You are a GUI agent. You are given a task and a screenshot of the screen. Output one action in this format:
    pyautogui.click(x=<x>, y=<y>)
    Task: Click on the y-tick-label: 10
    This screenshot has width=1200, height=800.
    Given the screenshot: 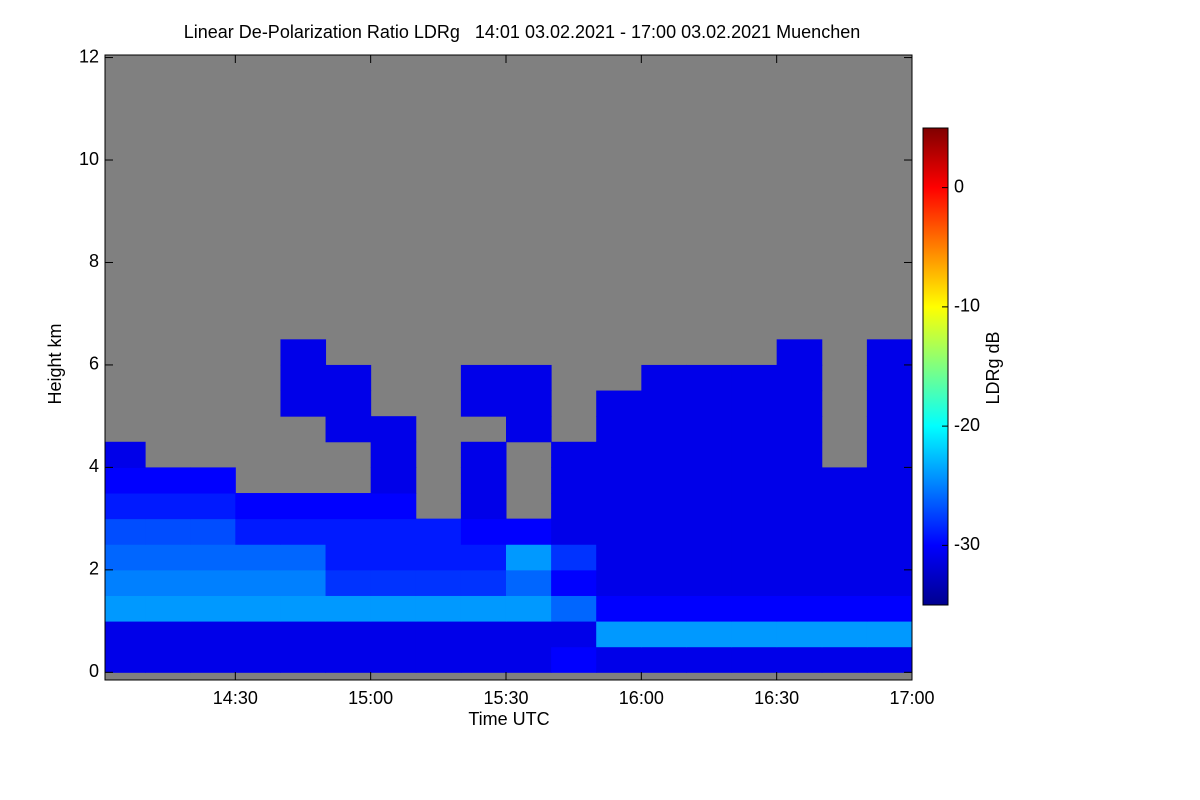 What is the action you would take?
    pyautogui.click(x=89, y=159)
    